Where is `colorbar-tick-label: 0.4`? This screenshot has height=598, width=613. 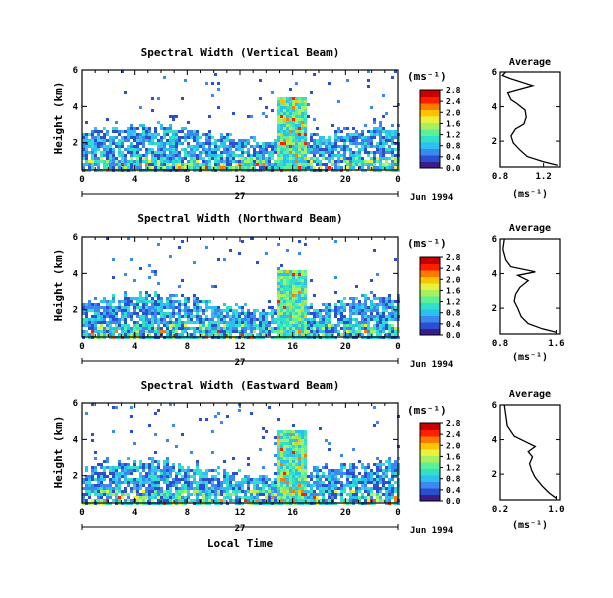
colorbar-tick-label: 0.4 is located at coordinates (453, 157).